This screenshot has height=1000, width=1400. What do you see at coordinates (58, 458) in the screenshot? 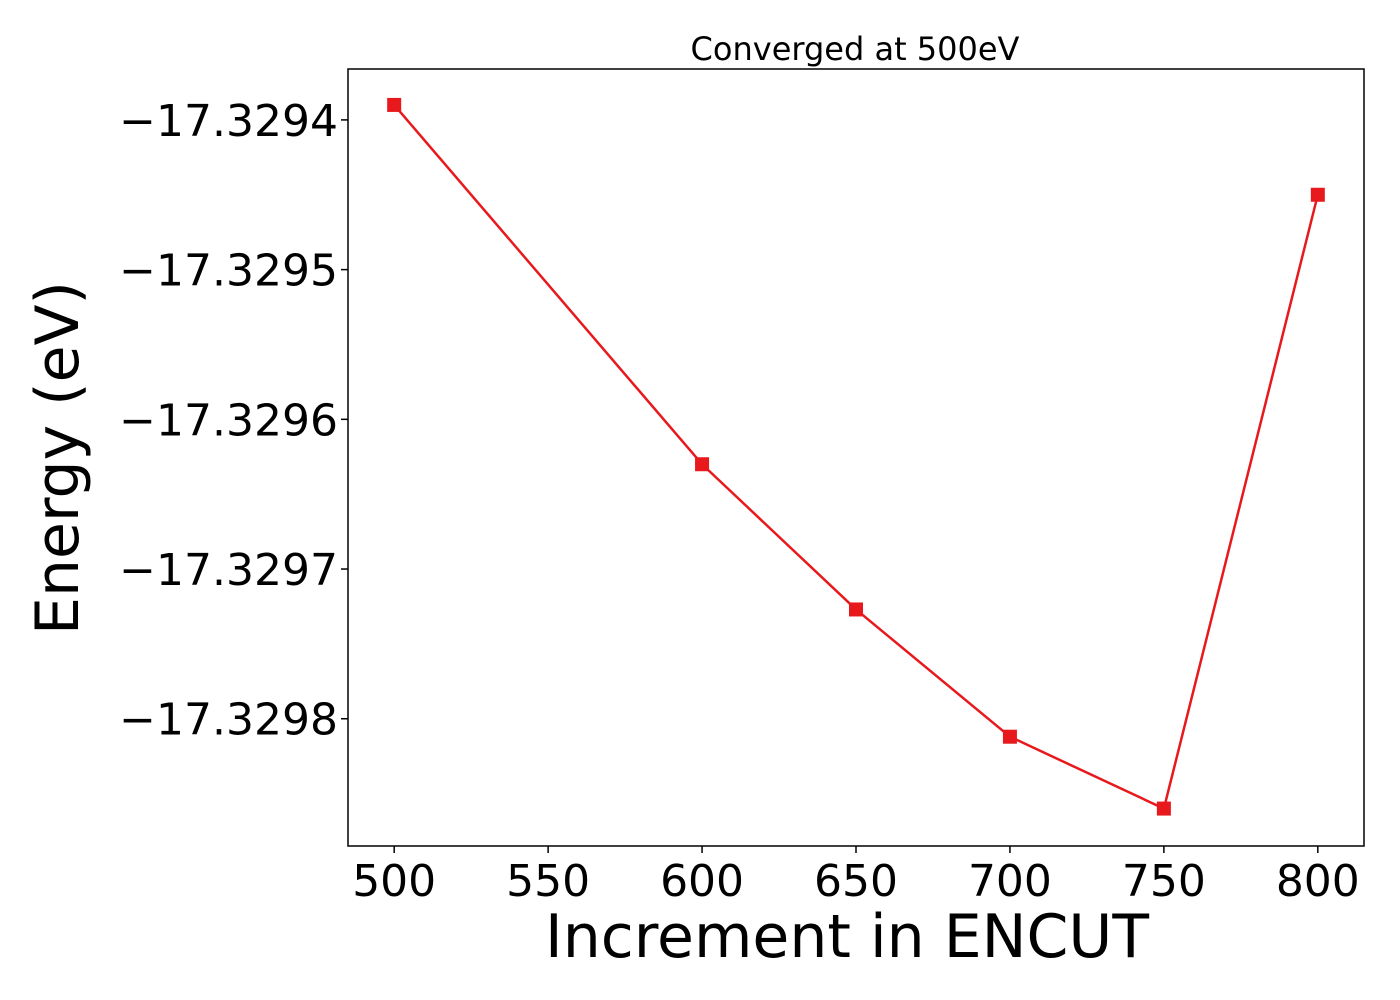
I see `y-axis-title: Energy (eV)` at bounding box center [58, 458].